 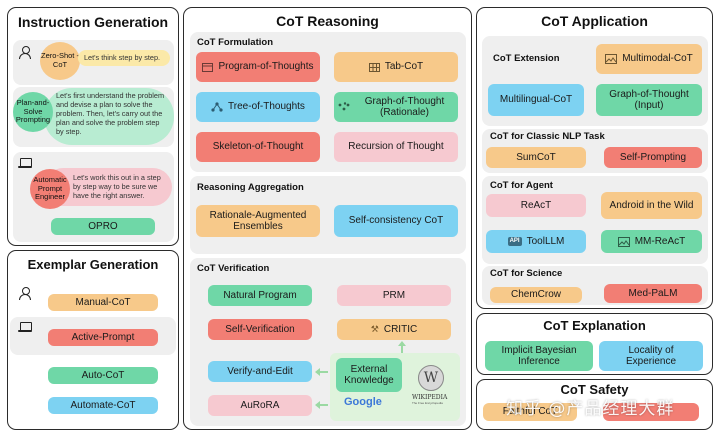 I want to click on critic-node: ⚒ CRITIC, so click(x=394, y=329).